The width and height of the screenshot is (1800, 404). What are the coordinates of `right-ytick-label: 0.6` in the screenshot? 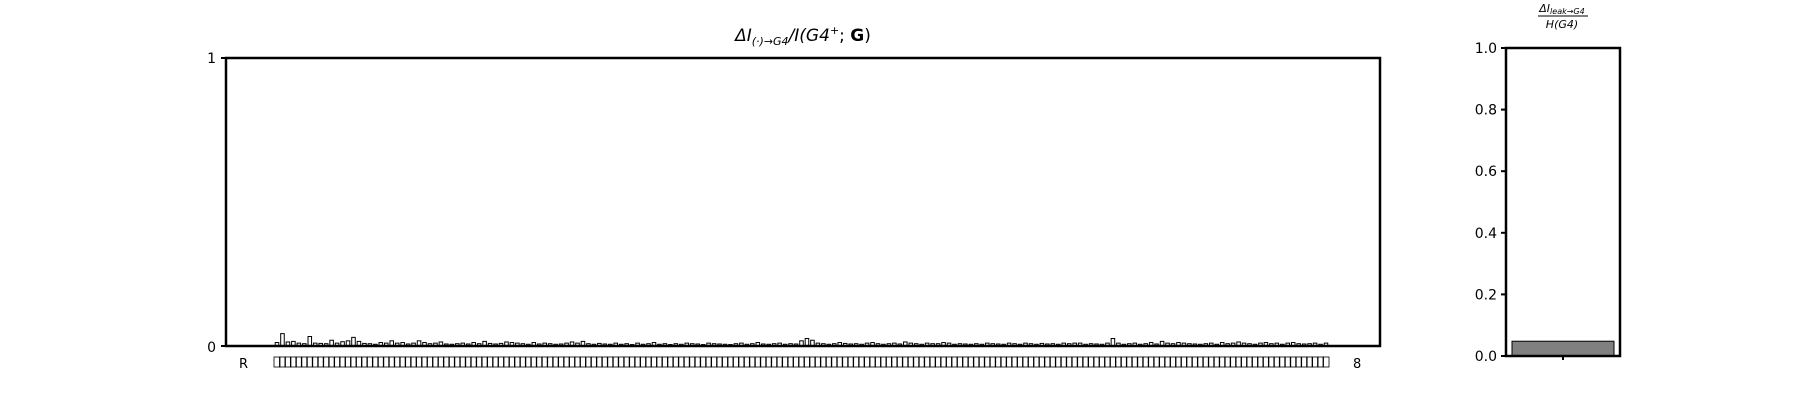 It's located at (1486, 172).